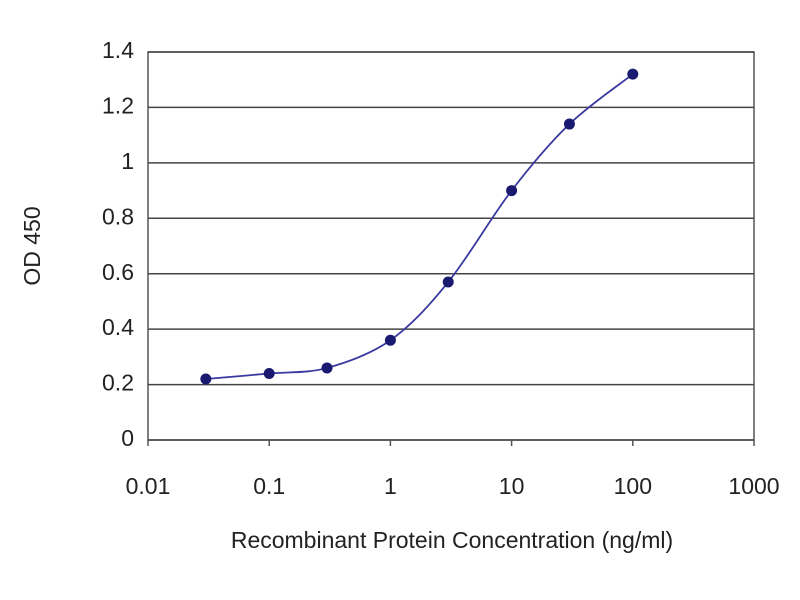  What do you see at coordinates (512, 486) in the screenshot?
I see `x-tick-label: 10` at bounding box center [512, 486].